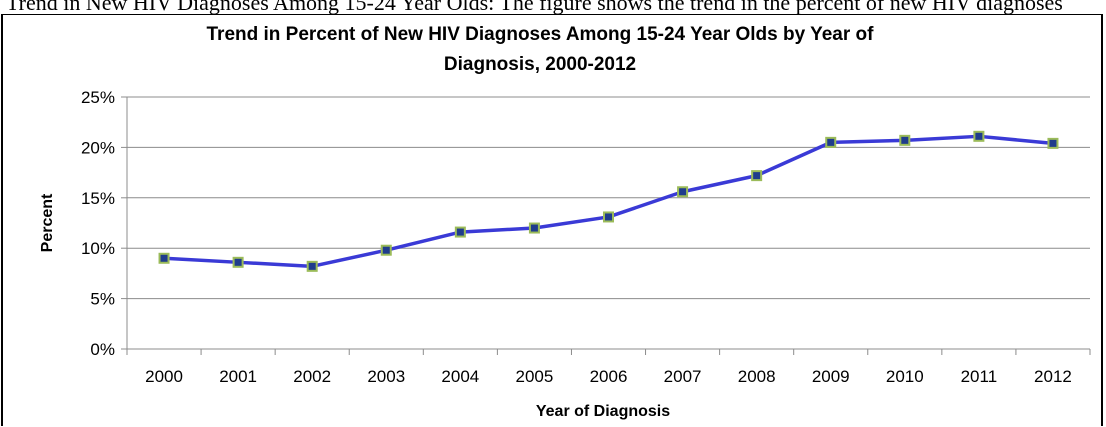 The image size is (1106, 427). I want to click on x-tick-label-2011: 2011, so click(979, 376).